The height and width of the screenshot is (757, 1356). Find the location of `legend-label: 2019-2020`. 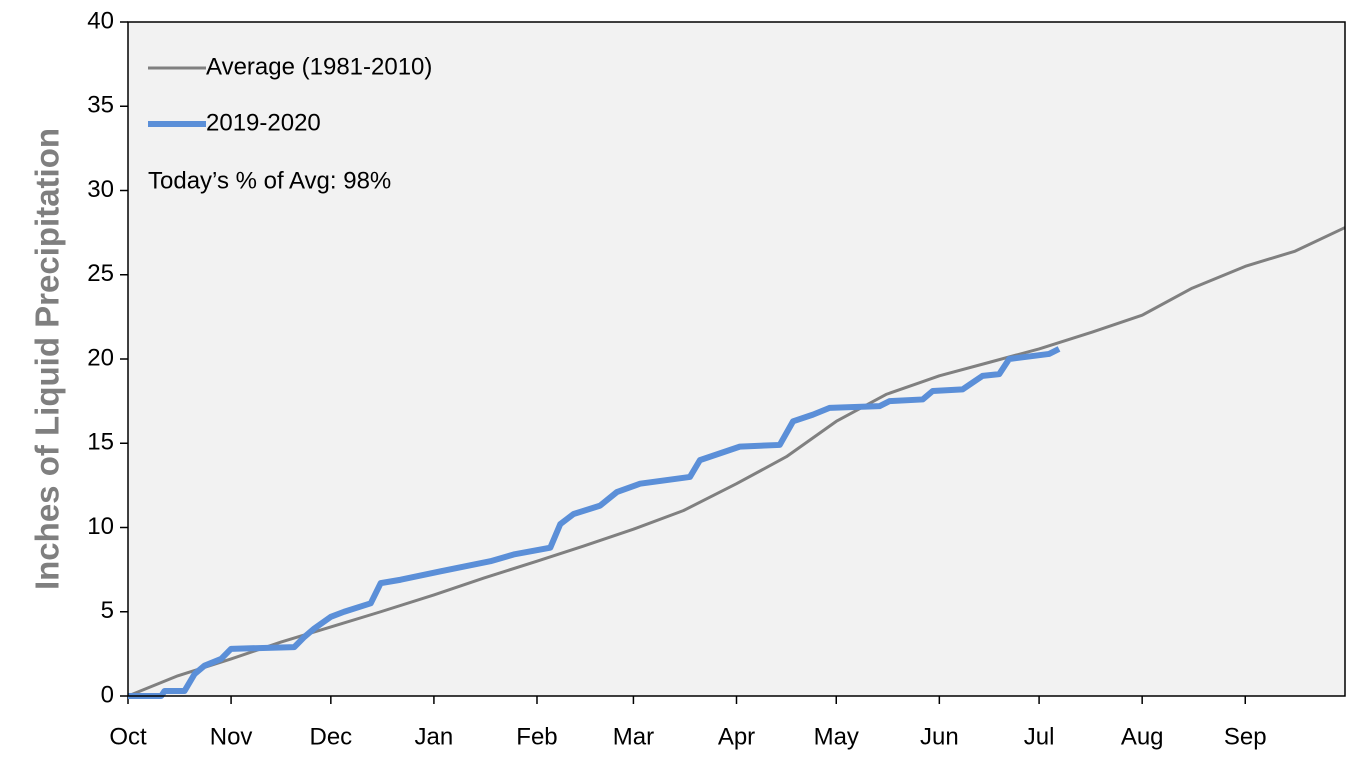

legend-label: 2019-2020 is located at coordinates (263, 122).